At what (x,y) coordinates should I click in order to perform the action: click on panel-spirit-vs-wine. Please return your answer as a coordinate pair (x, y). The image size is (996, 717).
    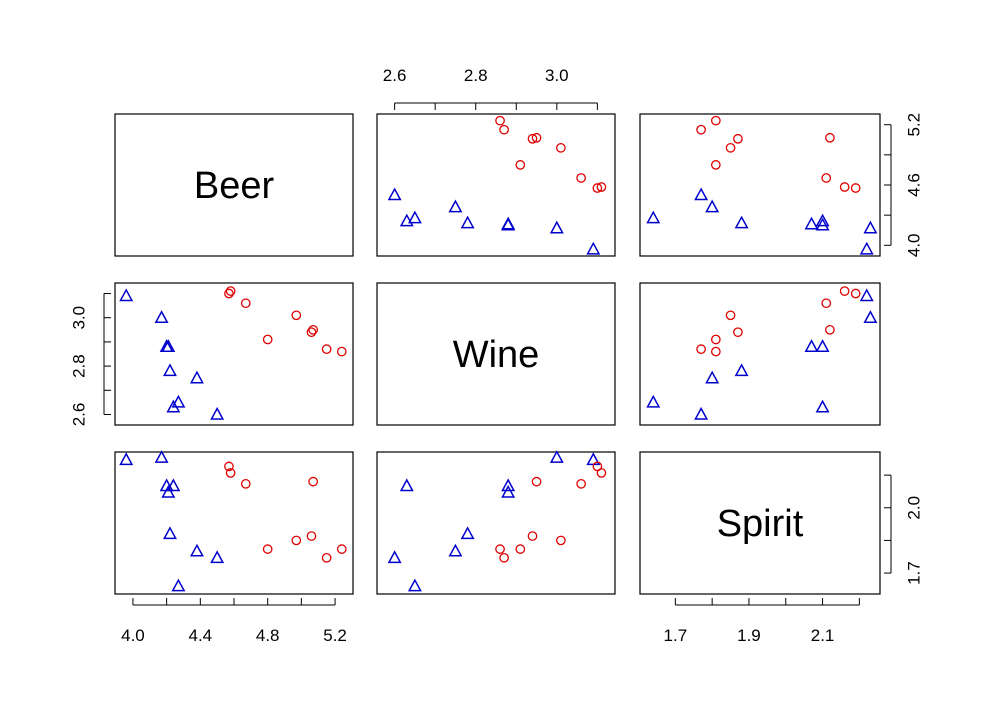
    Looking at the image, I should click on (496, 522).